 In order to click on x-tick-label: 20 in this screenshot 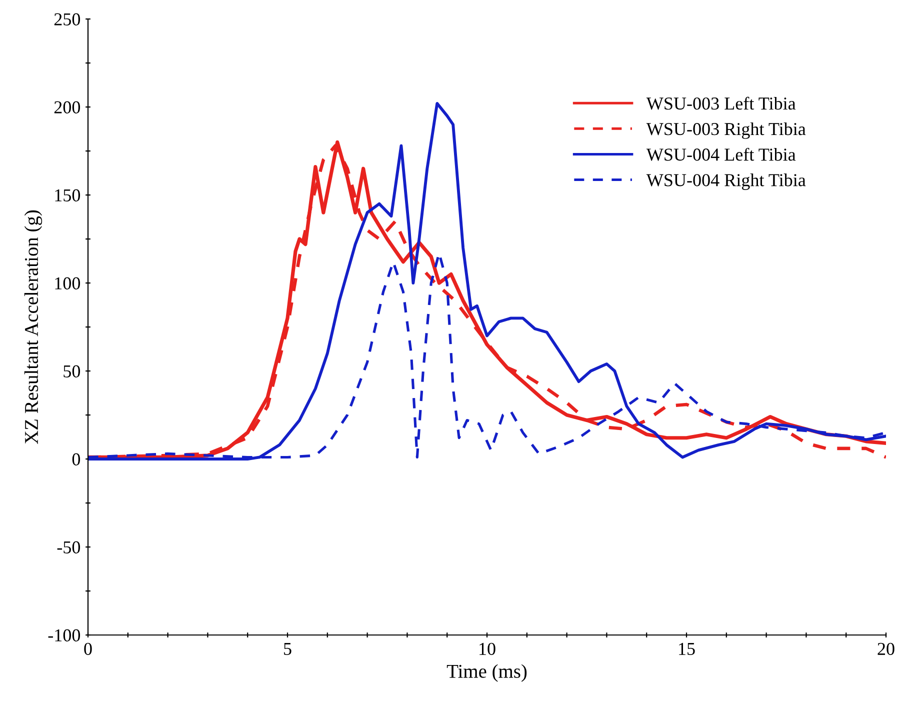, I will do `click(886, 648)`.